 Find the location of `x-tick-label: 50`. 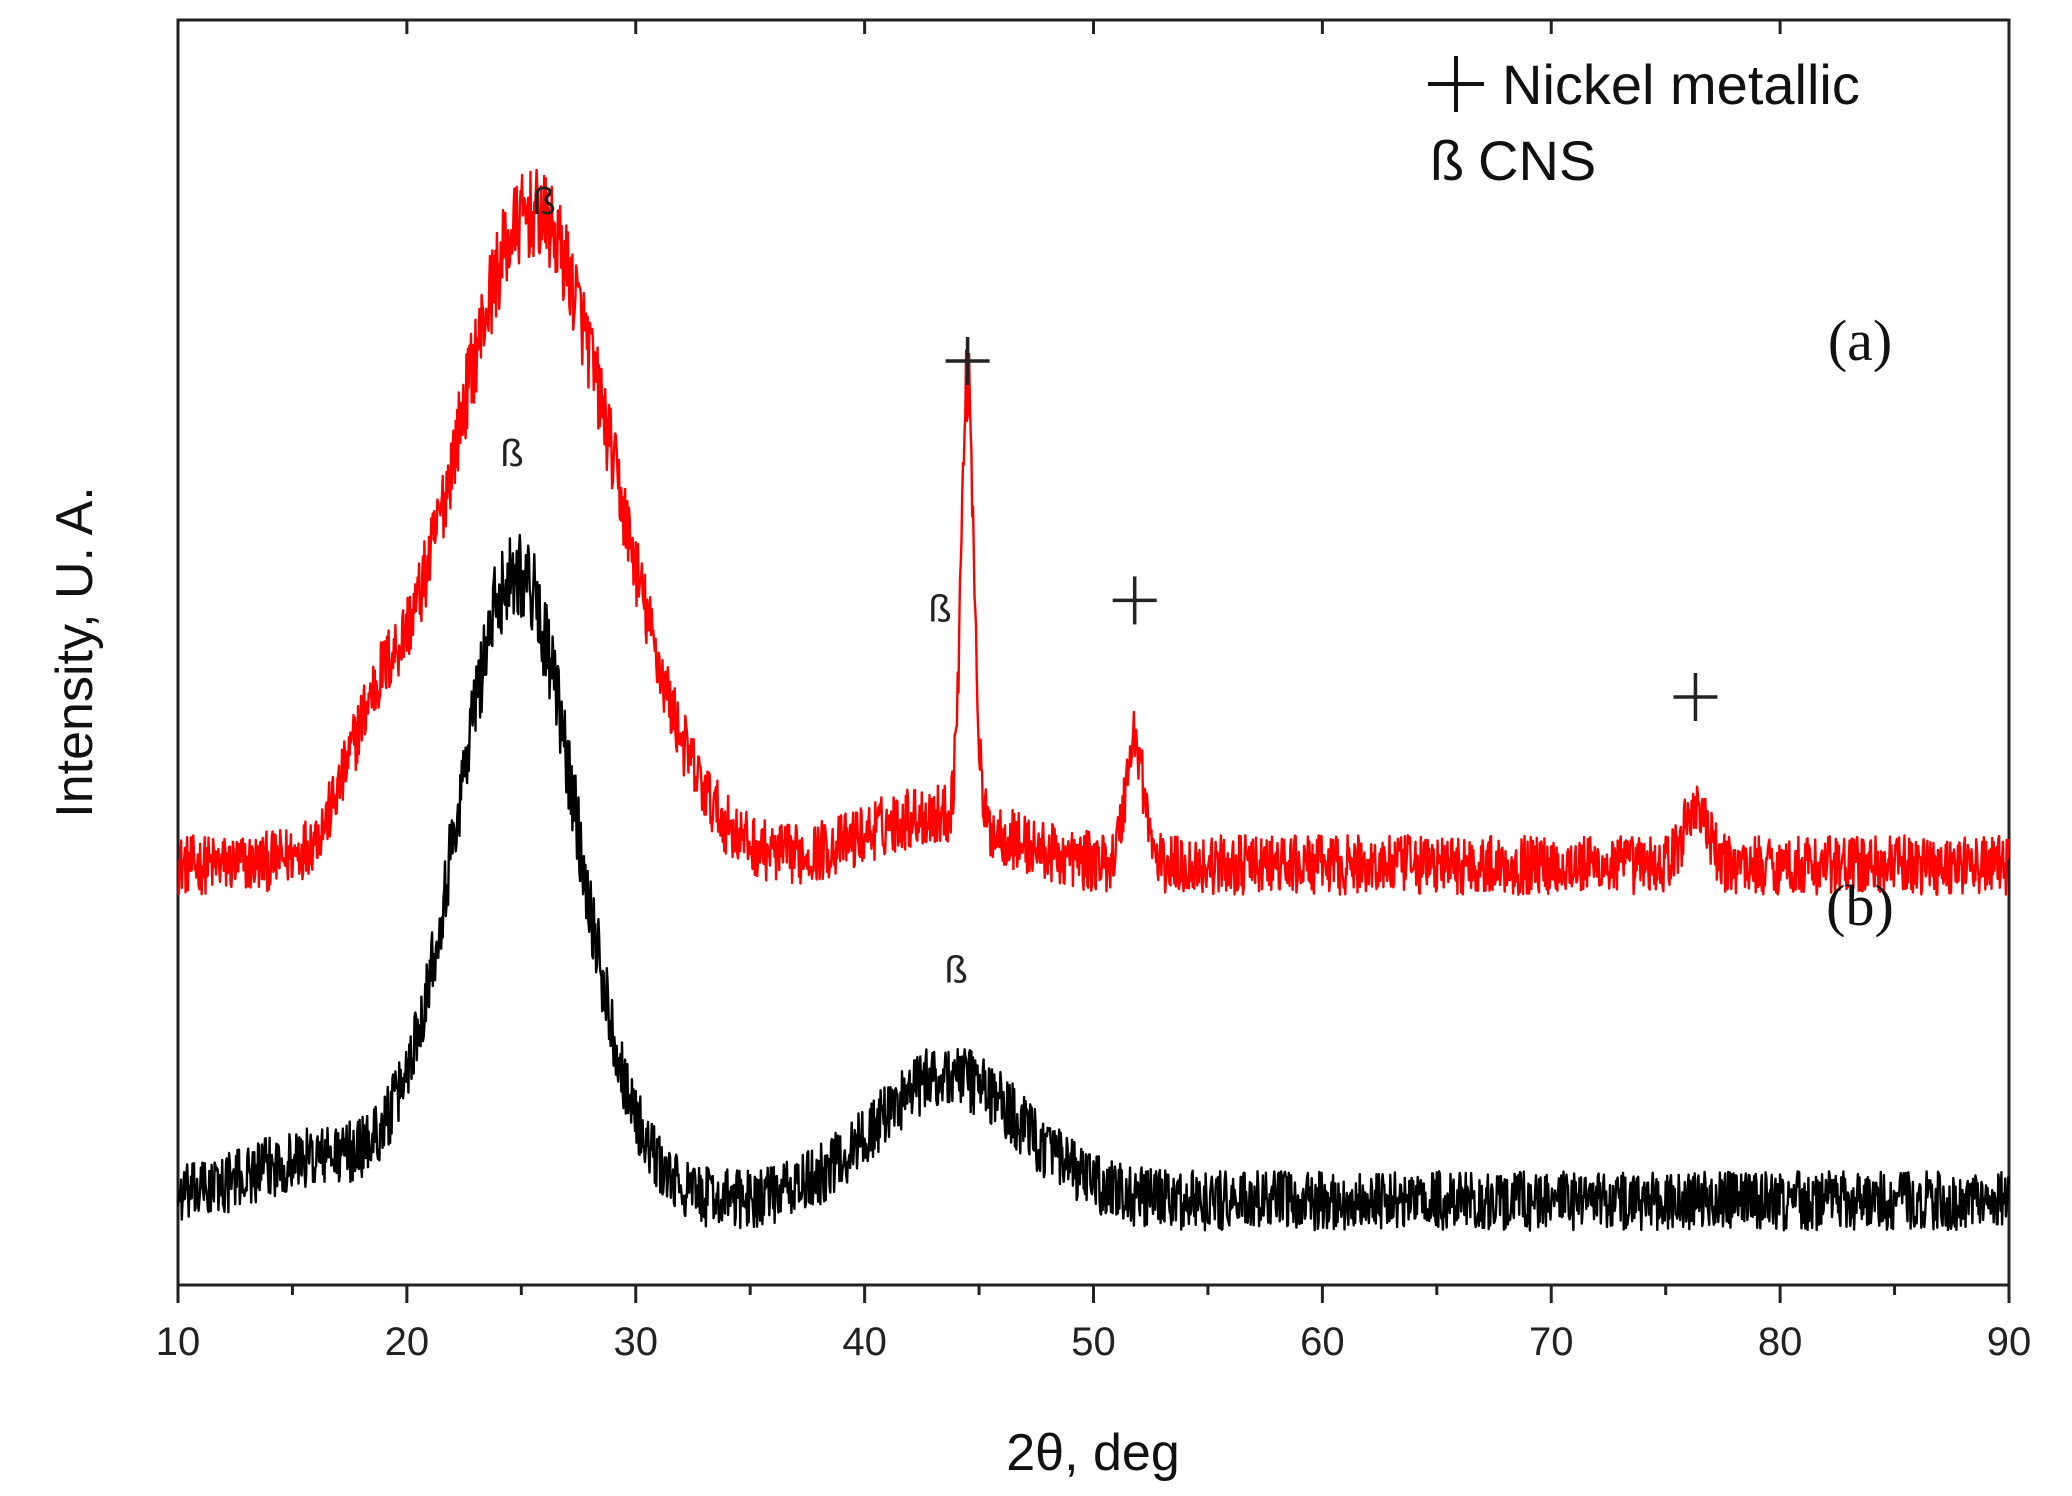

x-tick-label: 50 is located at coordinates (1093, 1342).